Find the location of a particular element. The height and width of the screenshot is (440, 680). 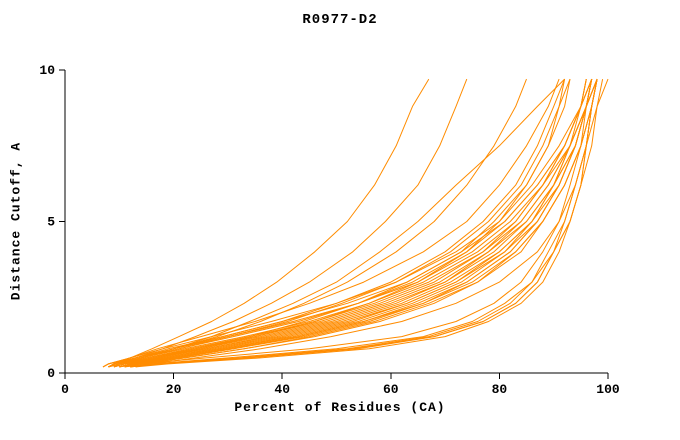

y-tick-label: 0 is located at coordinates (51, 373).